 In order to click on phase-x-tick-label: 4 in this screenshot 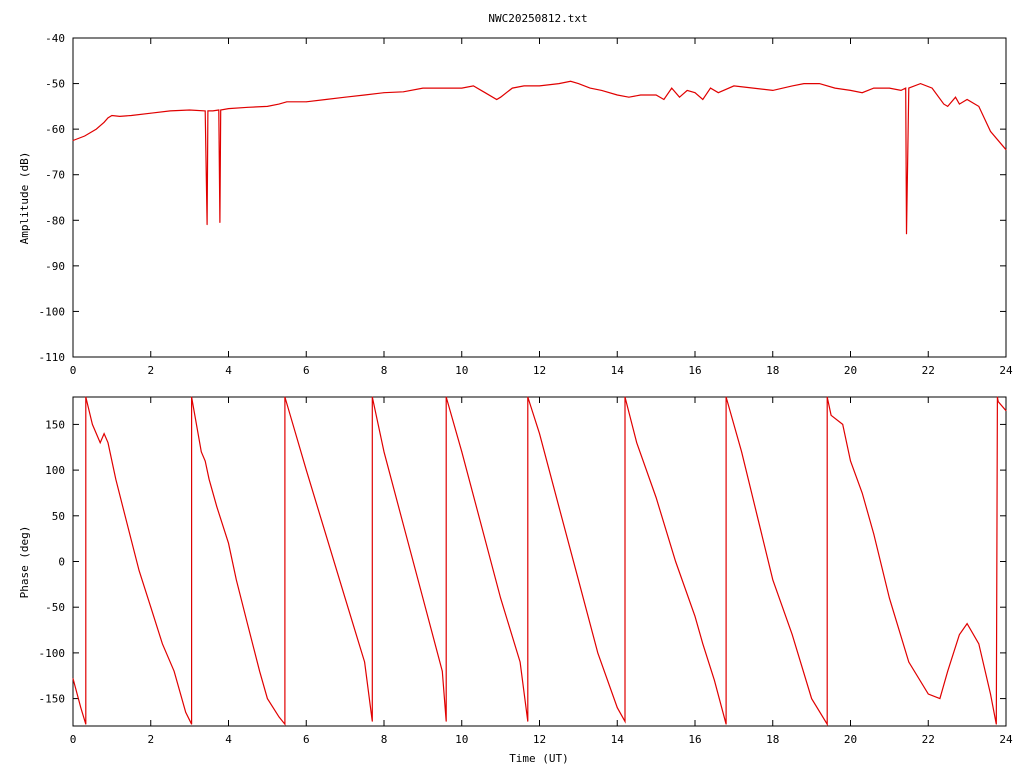, I will do `click(228, 739)`.